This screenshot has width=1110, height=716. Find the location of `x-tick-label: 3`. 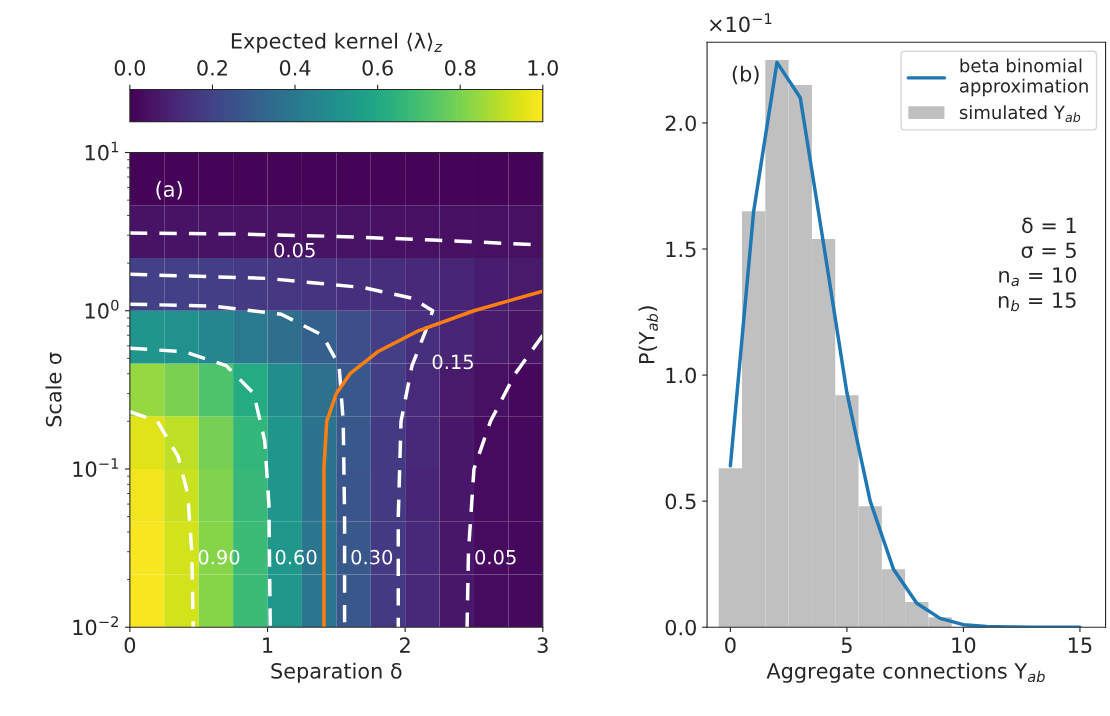

x-tick-label: 3 is located at coordinates (542, 645).